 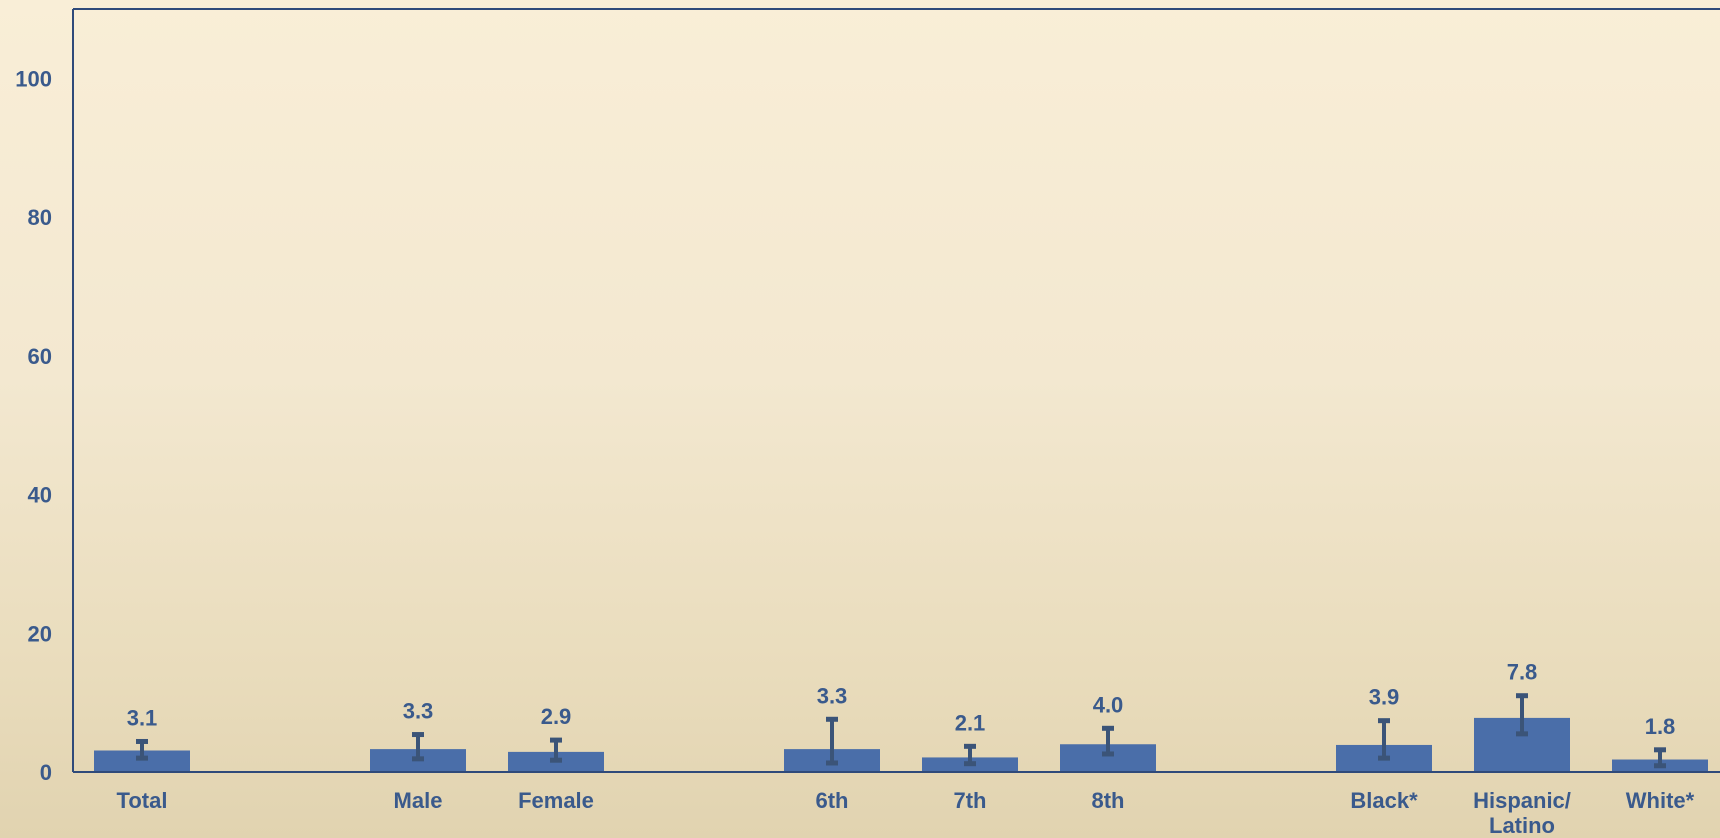 What do you see at coordinates (33, 78) in the screenshot?
I see `y-tick-label: 100` at bounding box center [33, 78].